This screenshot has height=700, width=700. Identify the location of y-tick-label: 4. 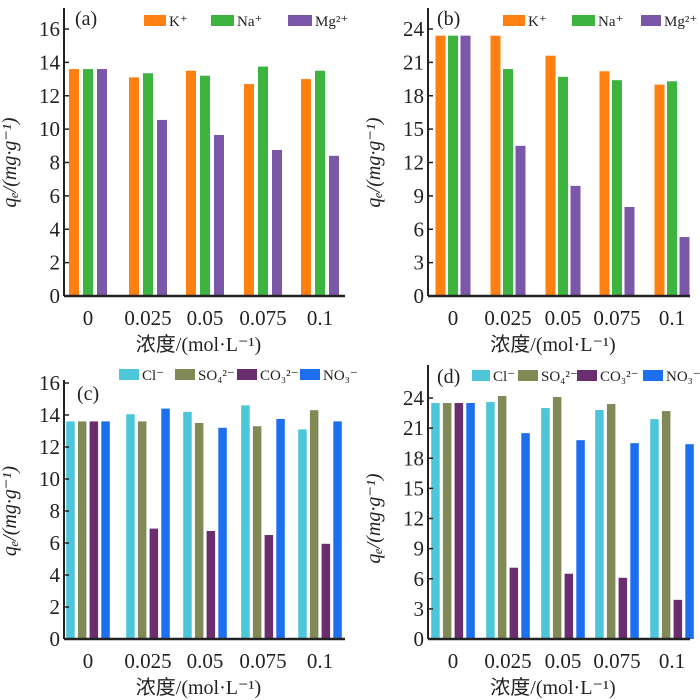
(55, 575).